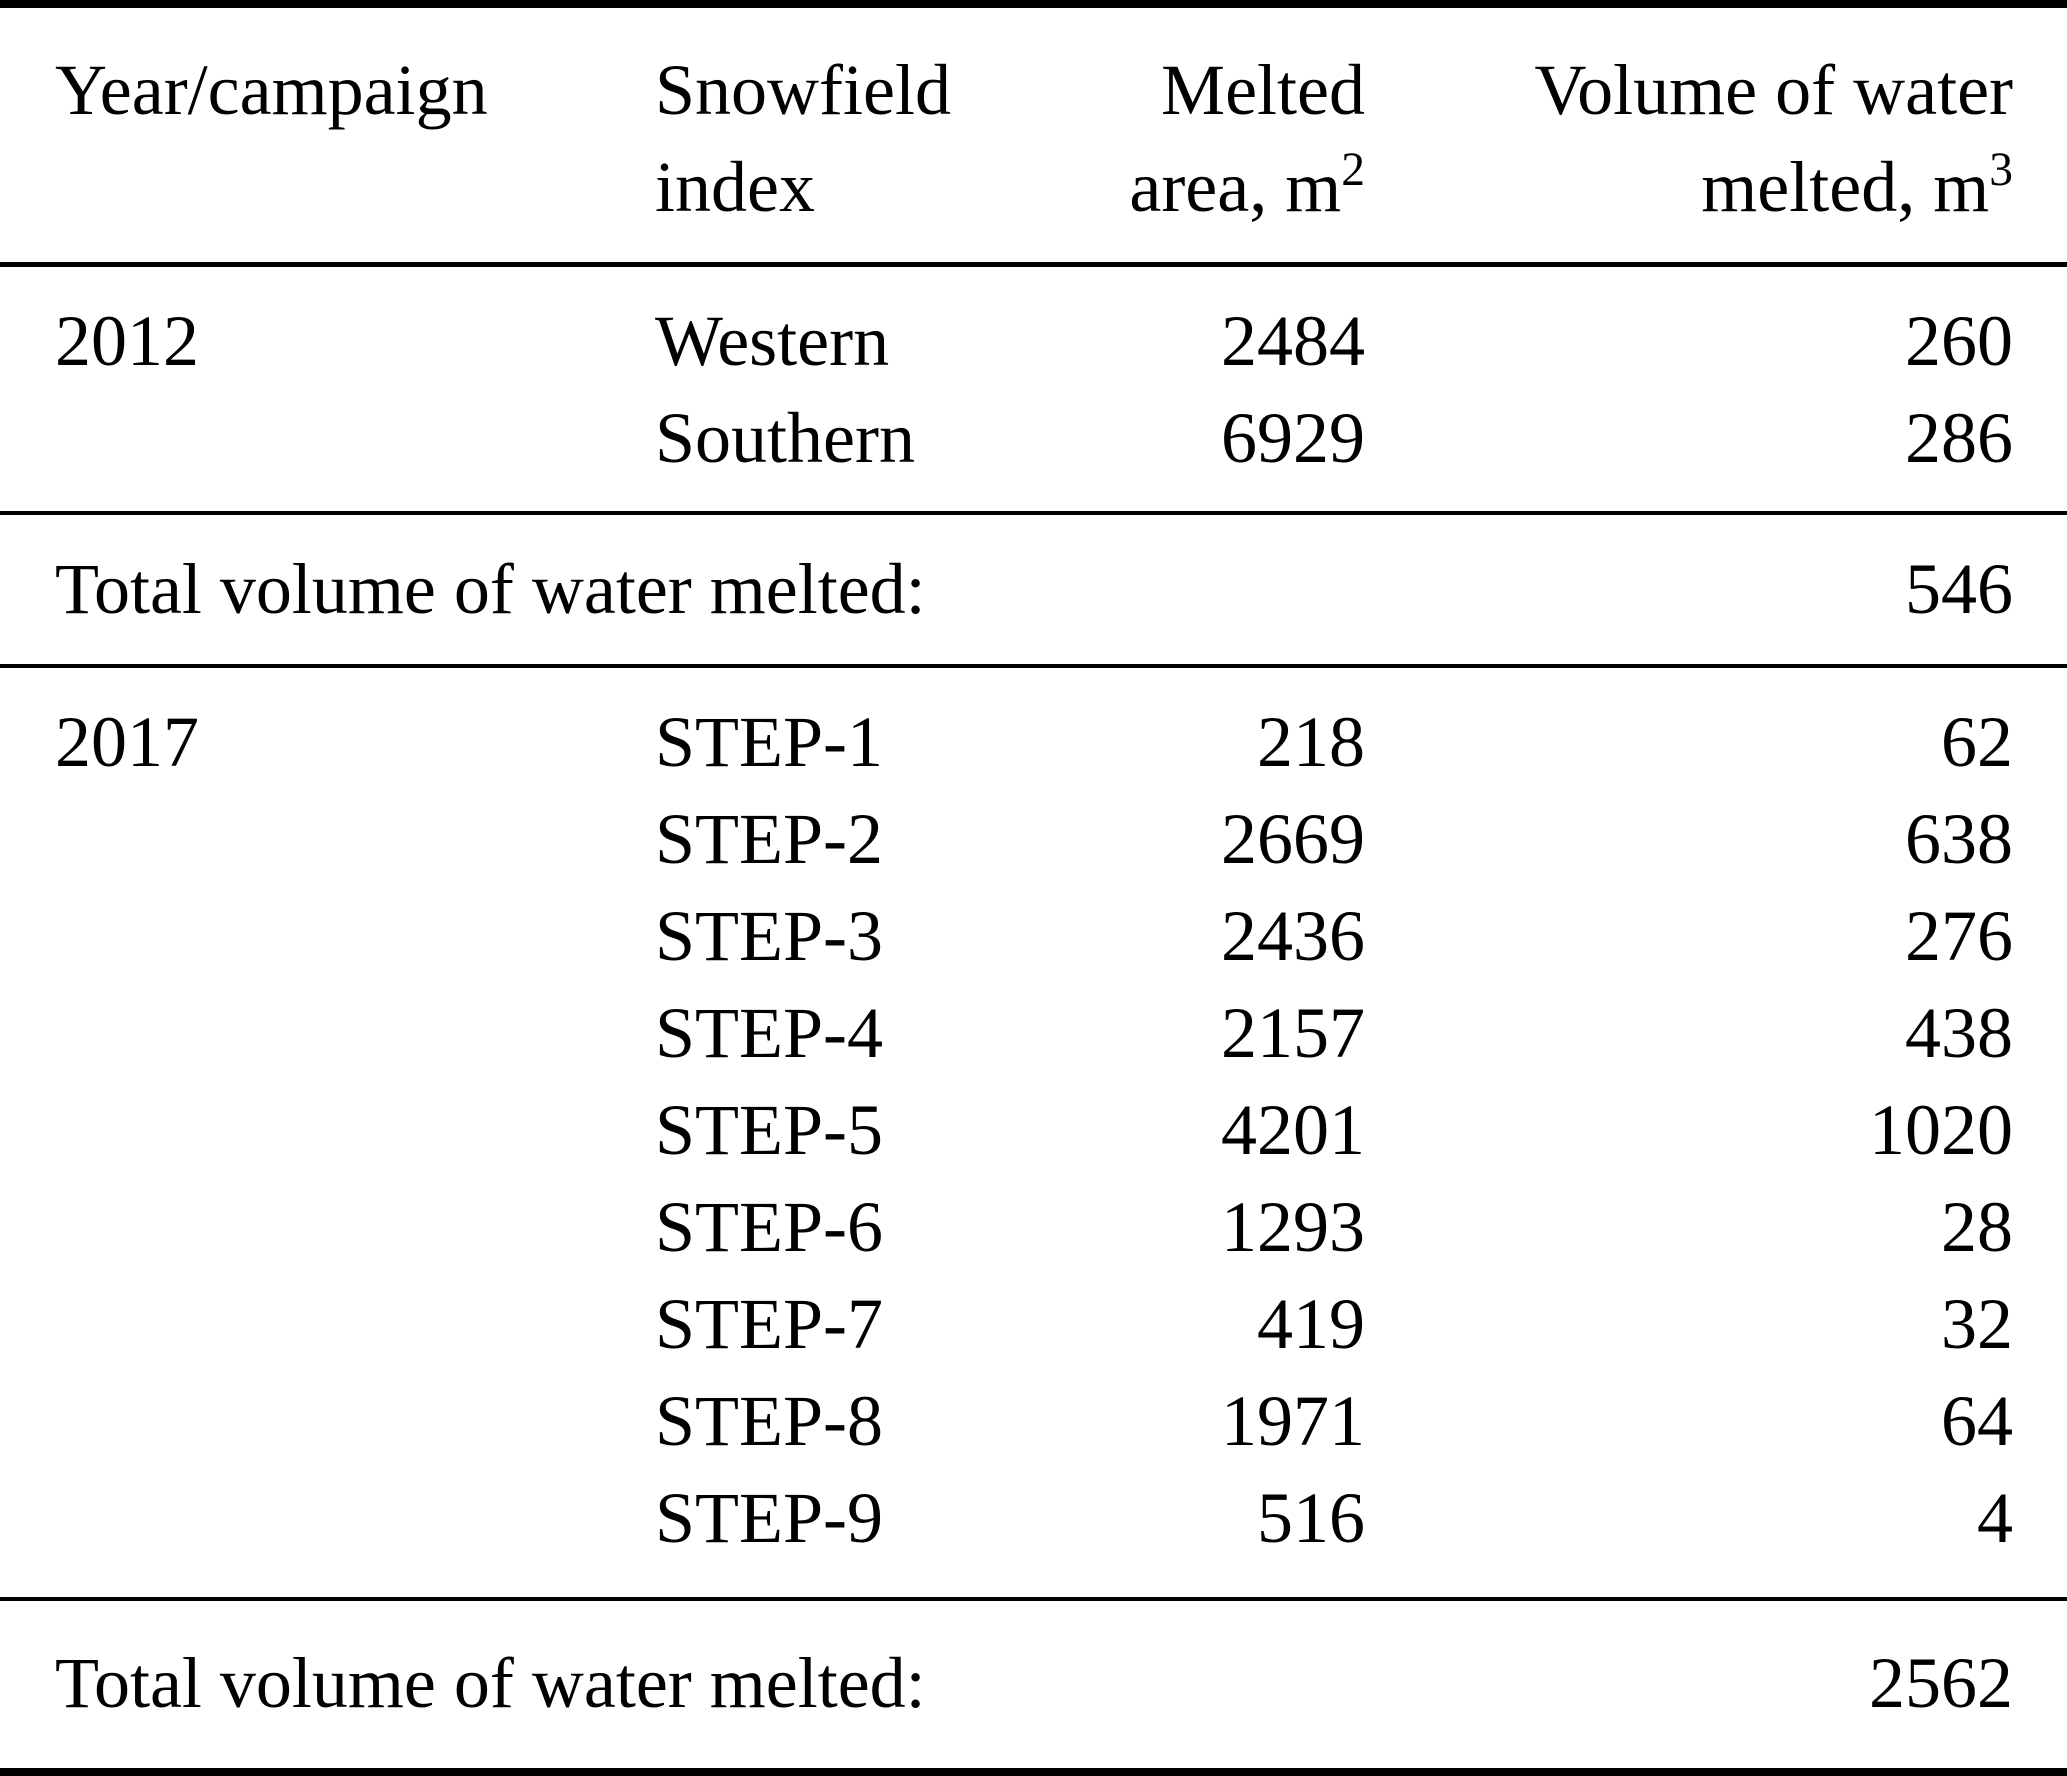 This screenshot has width=2067, height=1776. I want to click on col-header-area-line1: Melted, so click(1263, 90).